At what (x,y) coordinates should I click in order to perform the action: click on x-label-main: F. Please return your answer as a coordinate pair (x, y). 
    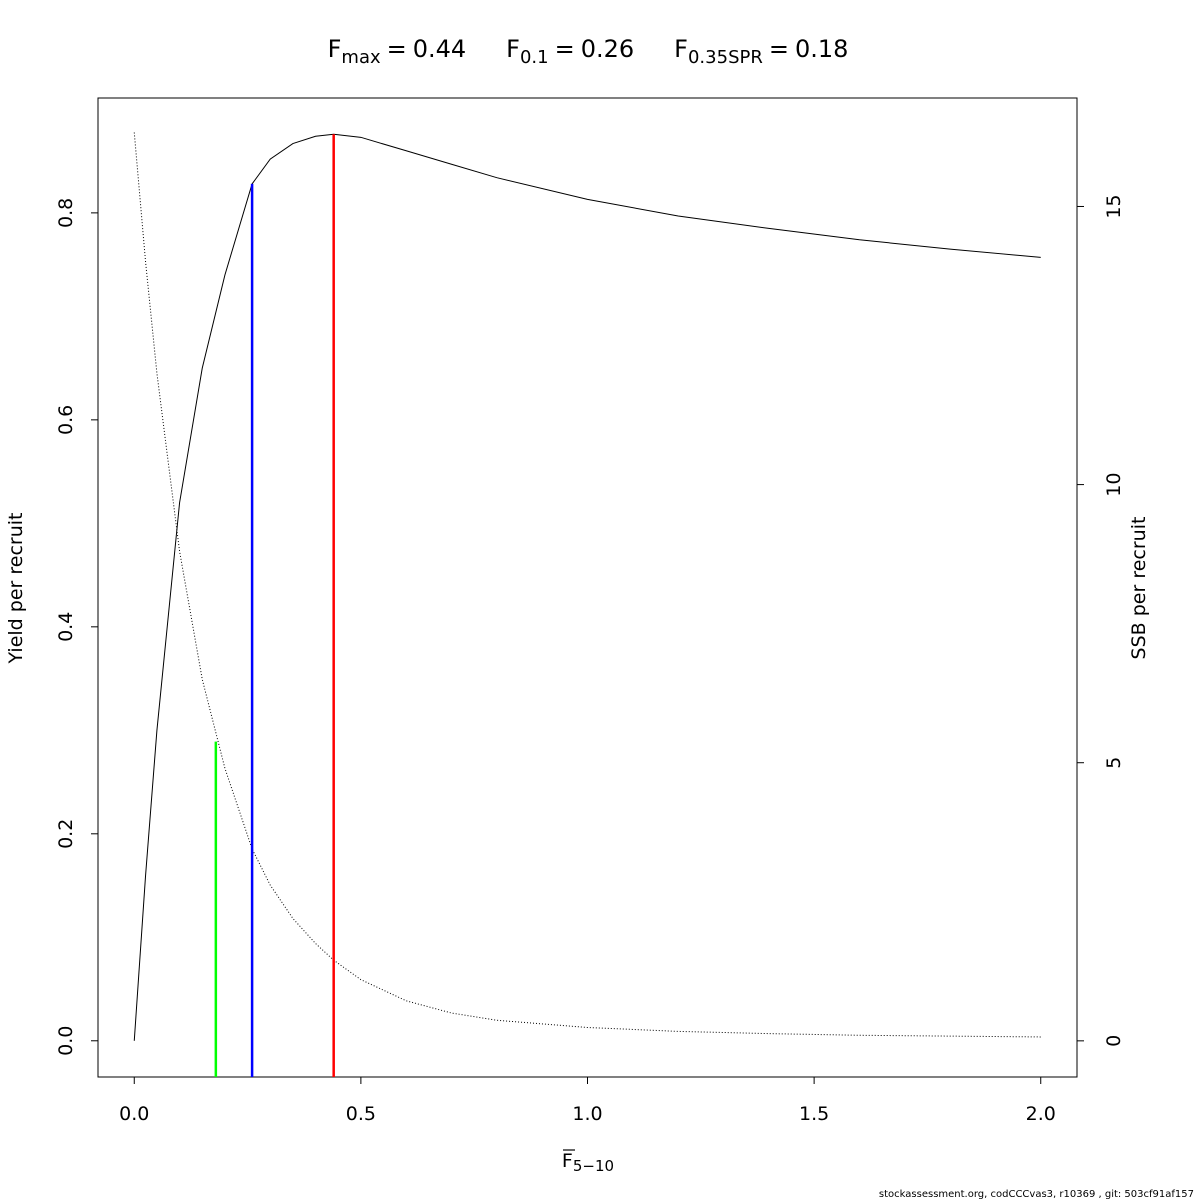
    Looking at the image, I should click on (567, 1161).